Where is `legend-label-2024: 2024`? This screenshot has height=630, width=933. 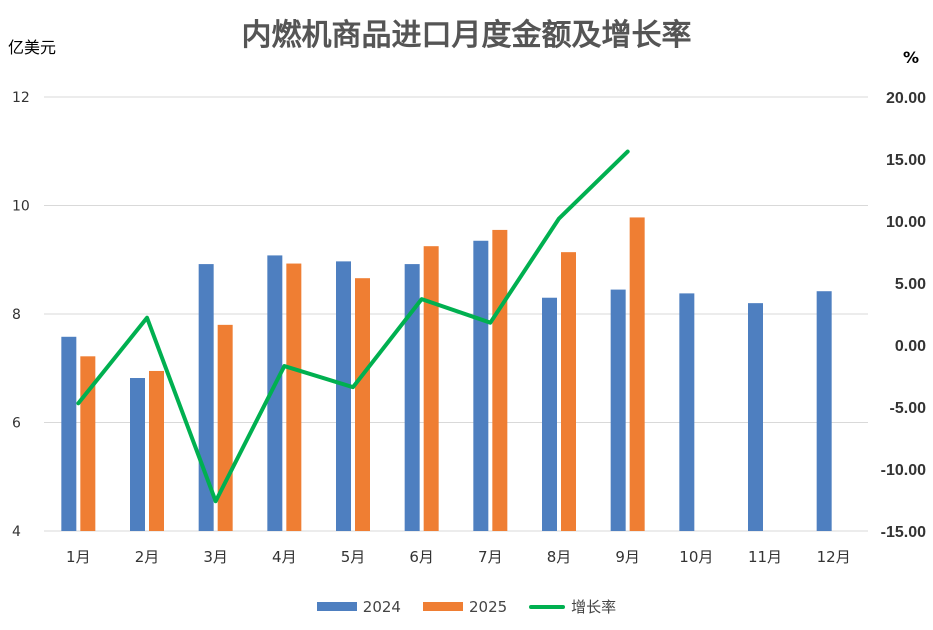 legend-label-2024: 2024 is located at coordinates (381, 606).